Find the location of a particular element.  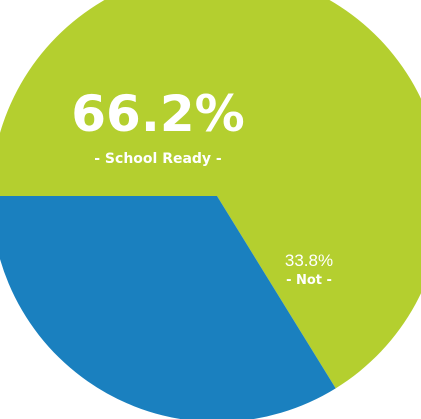

slice-value-label-not: 33.8% is located at coordinates (309, 260).